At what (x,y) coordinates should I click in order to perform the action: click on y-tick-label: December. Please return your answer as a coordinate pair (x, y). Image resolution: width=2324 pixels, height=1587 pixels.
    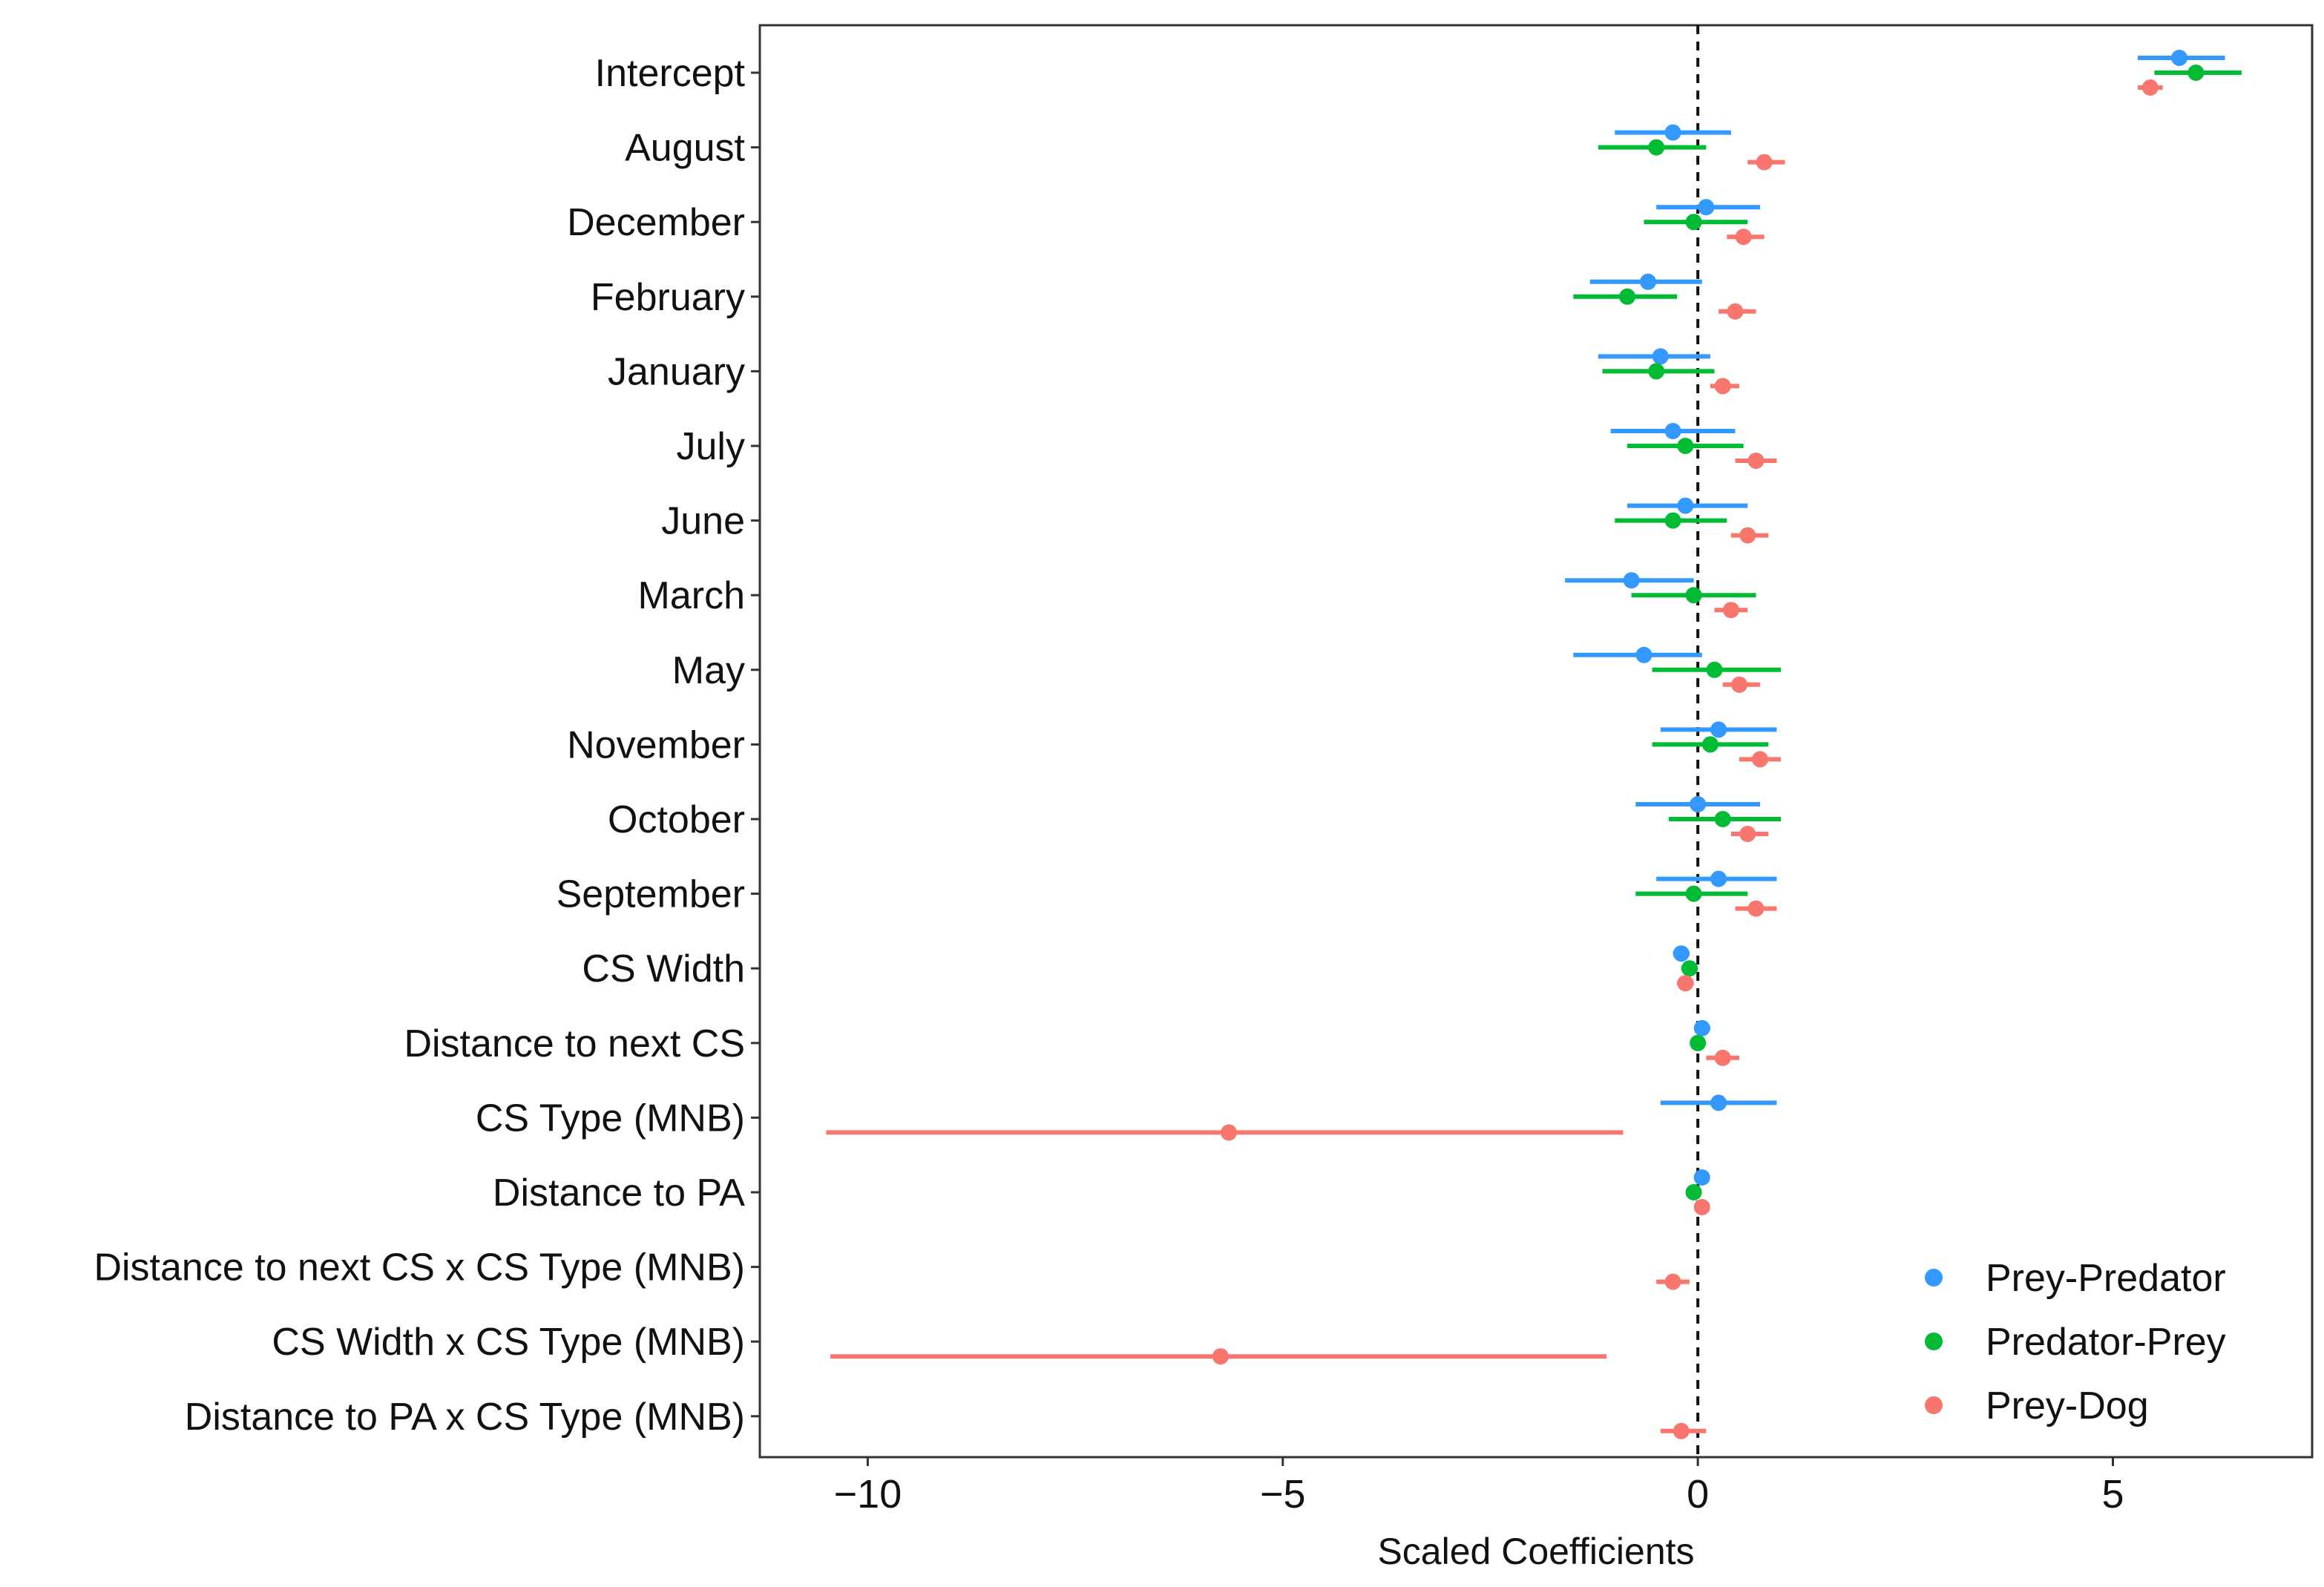
    Looking at the image, I should click on (656, 222).